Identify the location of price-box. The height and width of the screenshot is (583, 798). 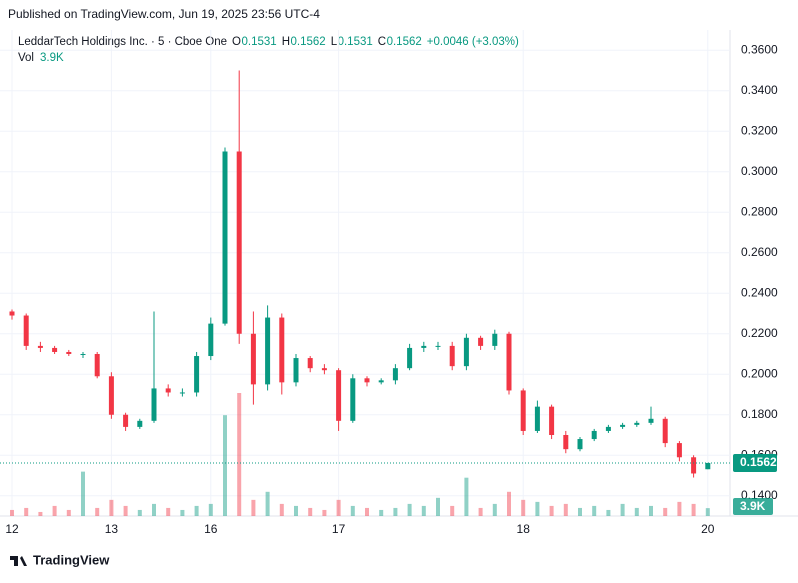
(755, 462).